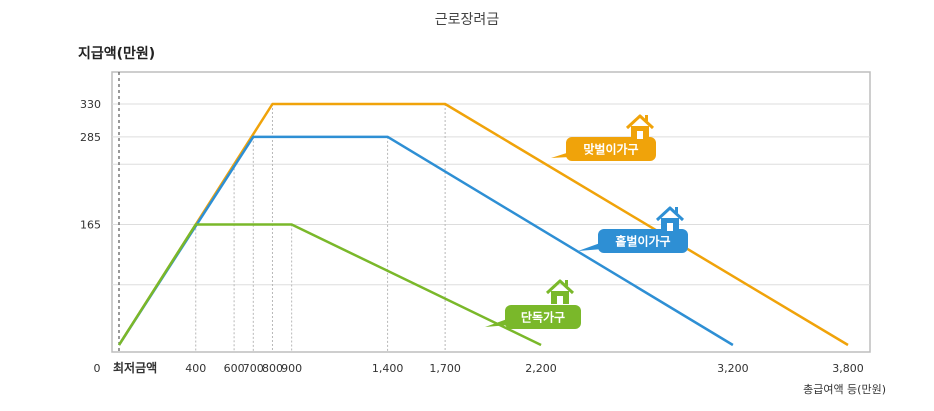 Image resolution: width=934 pixels, height=411 pixels. I want to click on x-tick-label: 1,700, so click(445, 368).